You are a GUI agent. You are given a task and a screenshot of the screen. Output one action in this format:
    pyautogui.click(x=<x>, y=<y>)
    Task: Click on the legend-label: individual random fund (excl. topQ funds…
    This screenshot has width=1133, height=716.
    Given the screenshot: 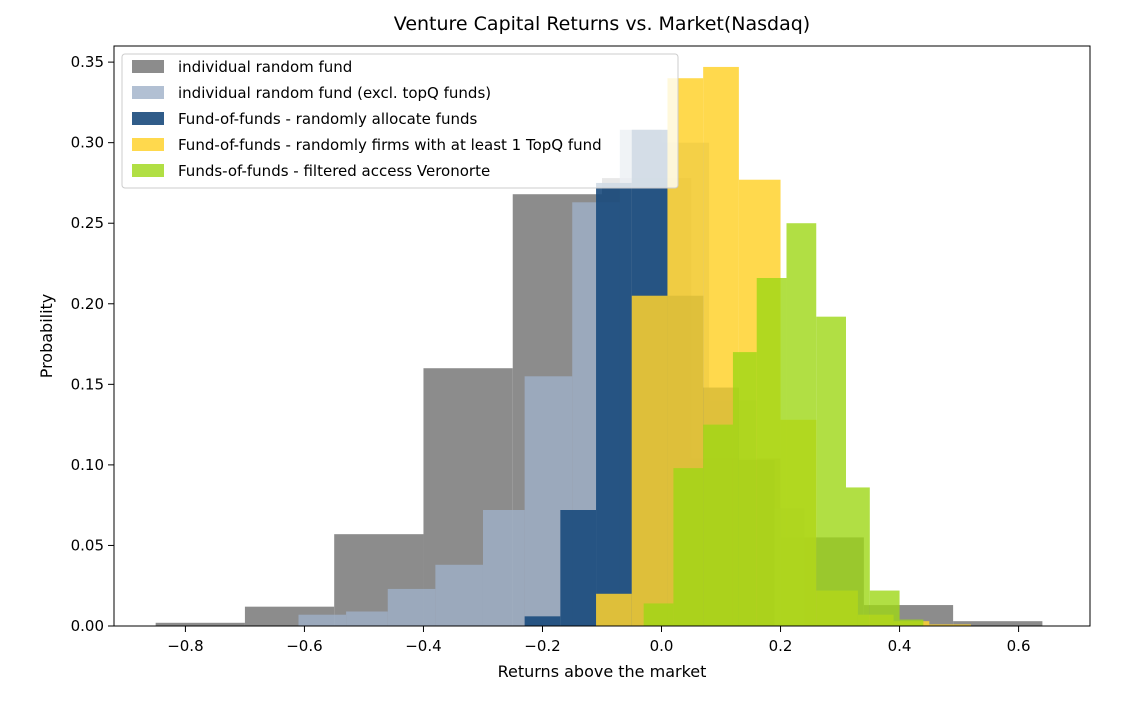 What is the action you would take?
    pyautogui.click(x=334, y=93)
    